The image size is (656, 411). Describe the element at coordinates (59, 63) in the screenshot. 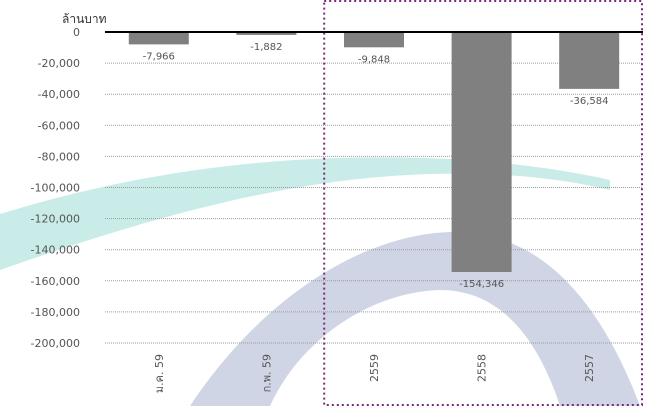

I see `y-tick-label: -20,000` at that location.